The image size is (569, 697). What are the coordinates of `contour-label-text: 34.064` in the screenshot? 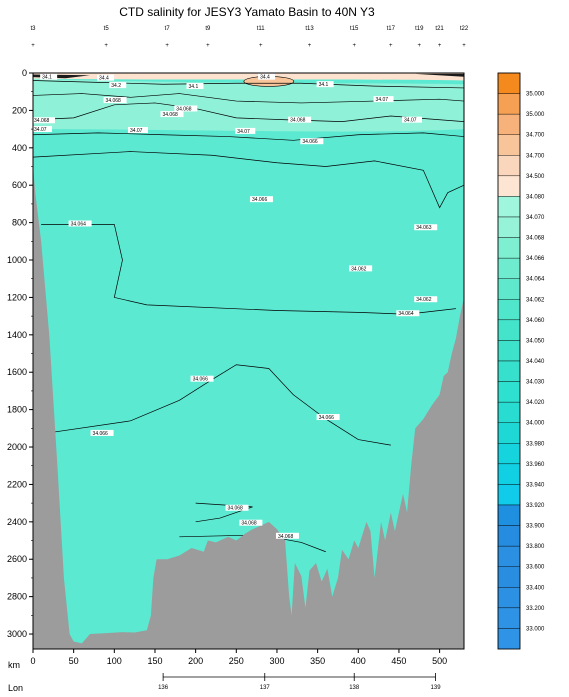 It's located at (406, 314).